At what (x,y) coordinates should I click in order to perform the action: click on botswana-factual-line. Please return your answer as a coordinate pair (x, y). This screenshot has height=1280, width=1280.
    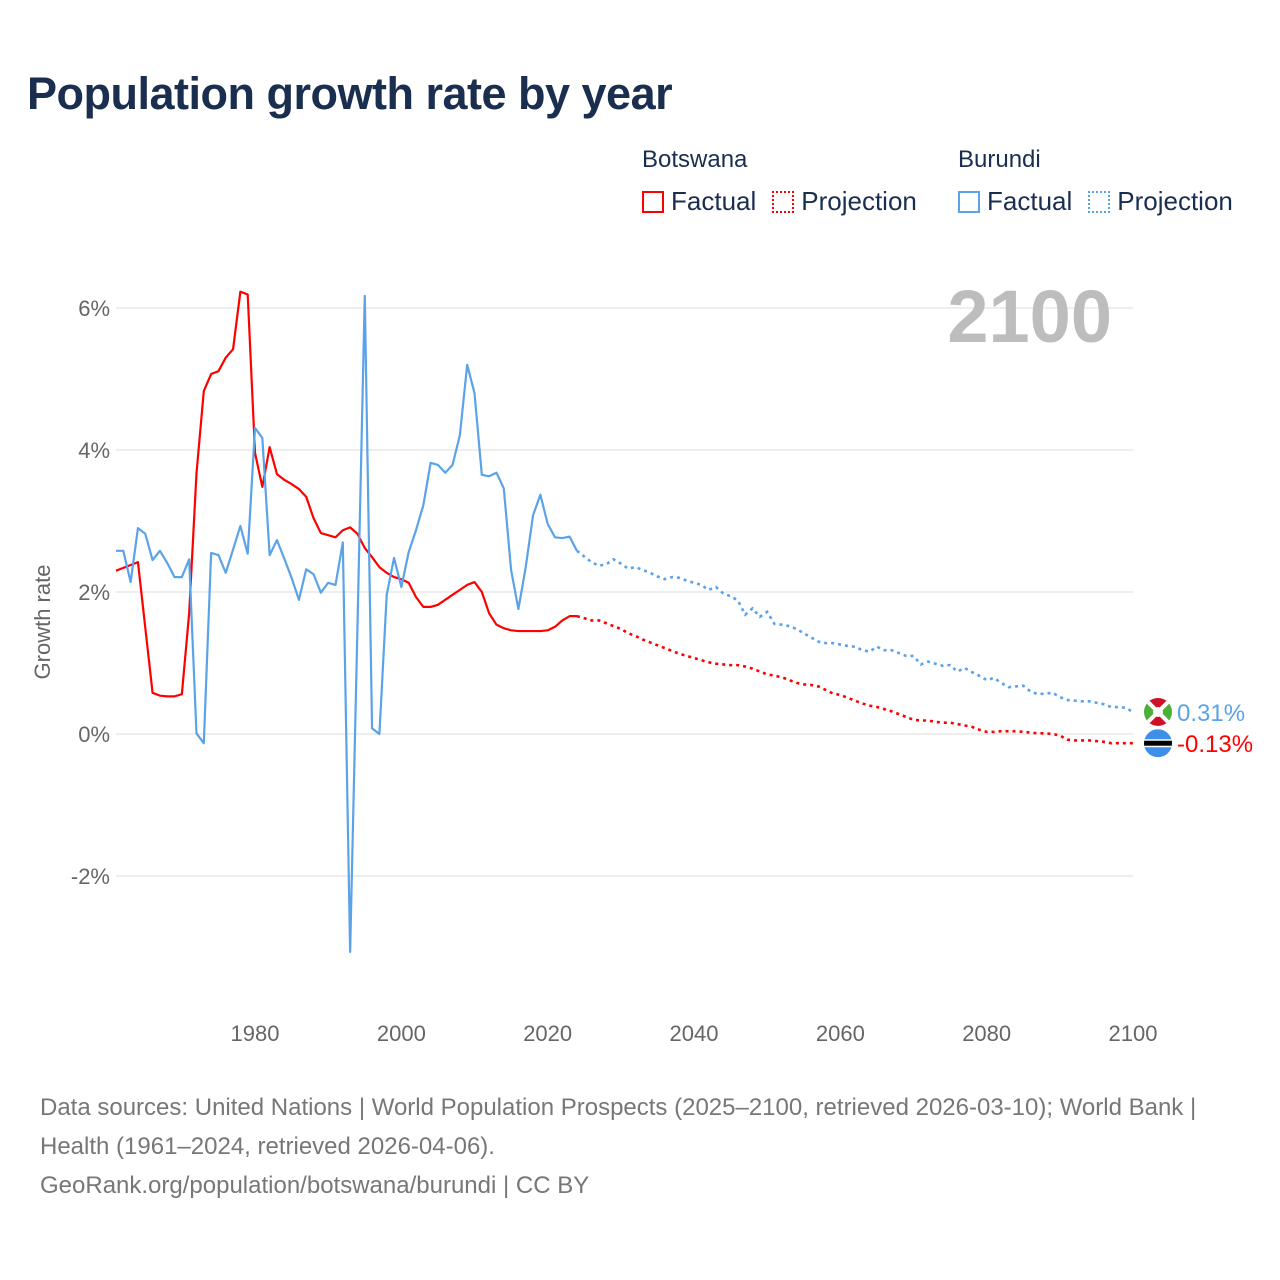
    Looking at the image, I should click on (346, 494).